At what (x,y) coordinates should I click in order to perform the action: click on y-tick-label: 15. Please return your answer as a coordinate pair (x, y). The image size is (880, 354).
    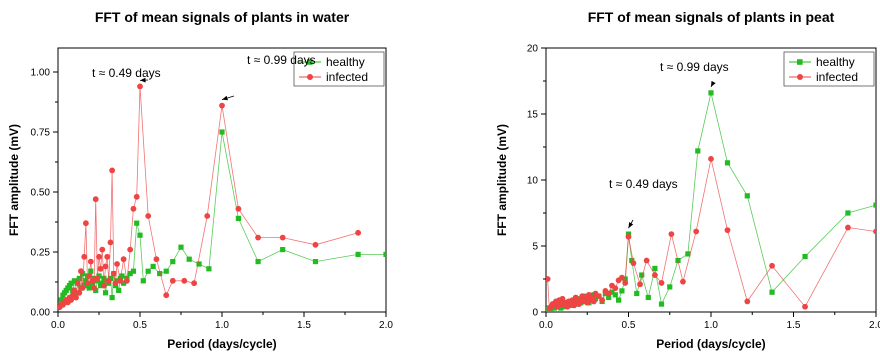
    Looking at the image, I should click on (533, 115).